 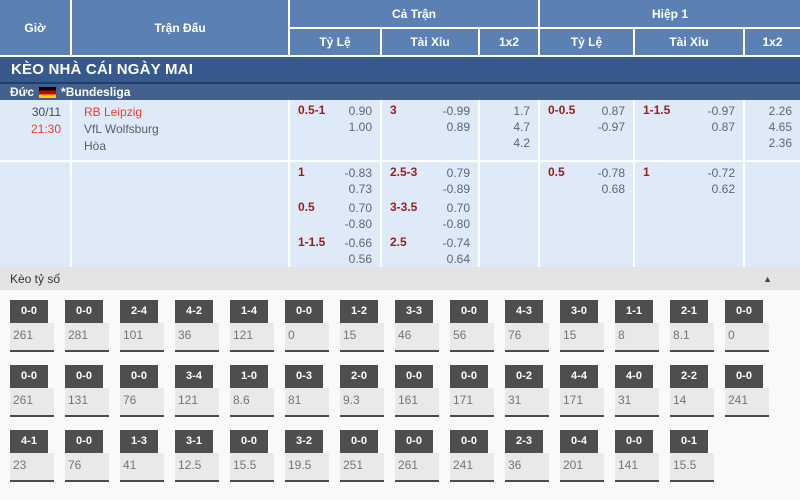 I want to click on ft-over-odds: 0.70, so click(x=458, y=208).